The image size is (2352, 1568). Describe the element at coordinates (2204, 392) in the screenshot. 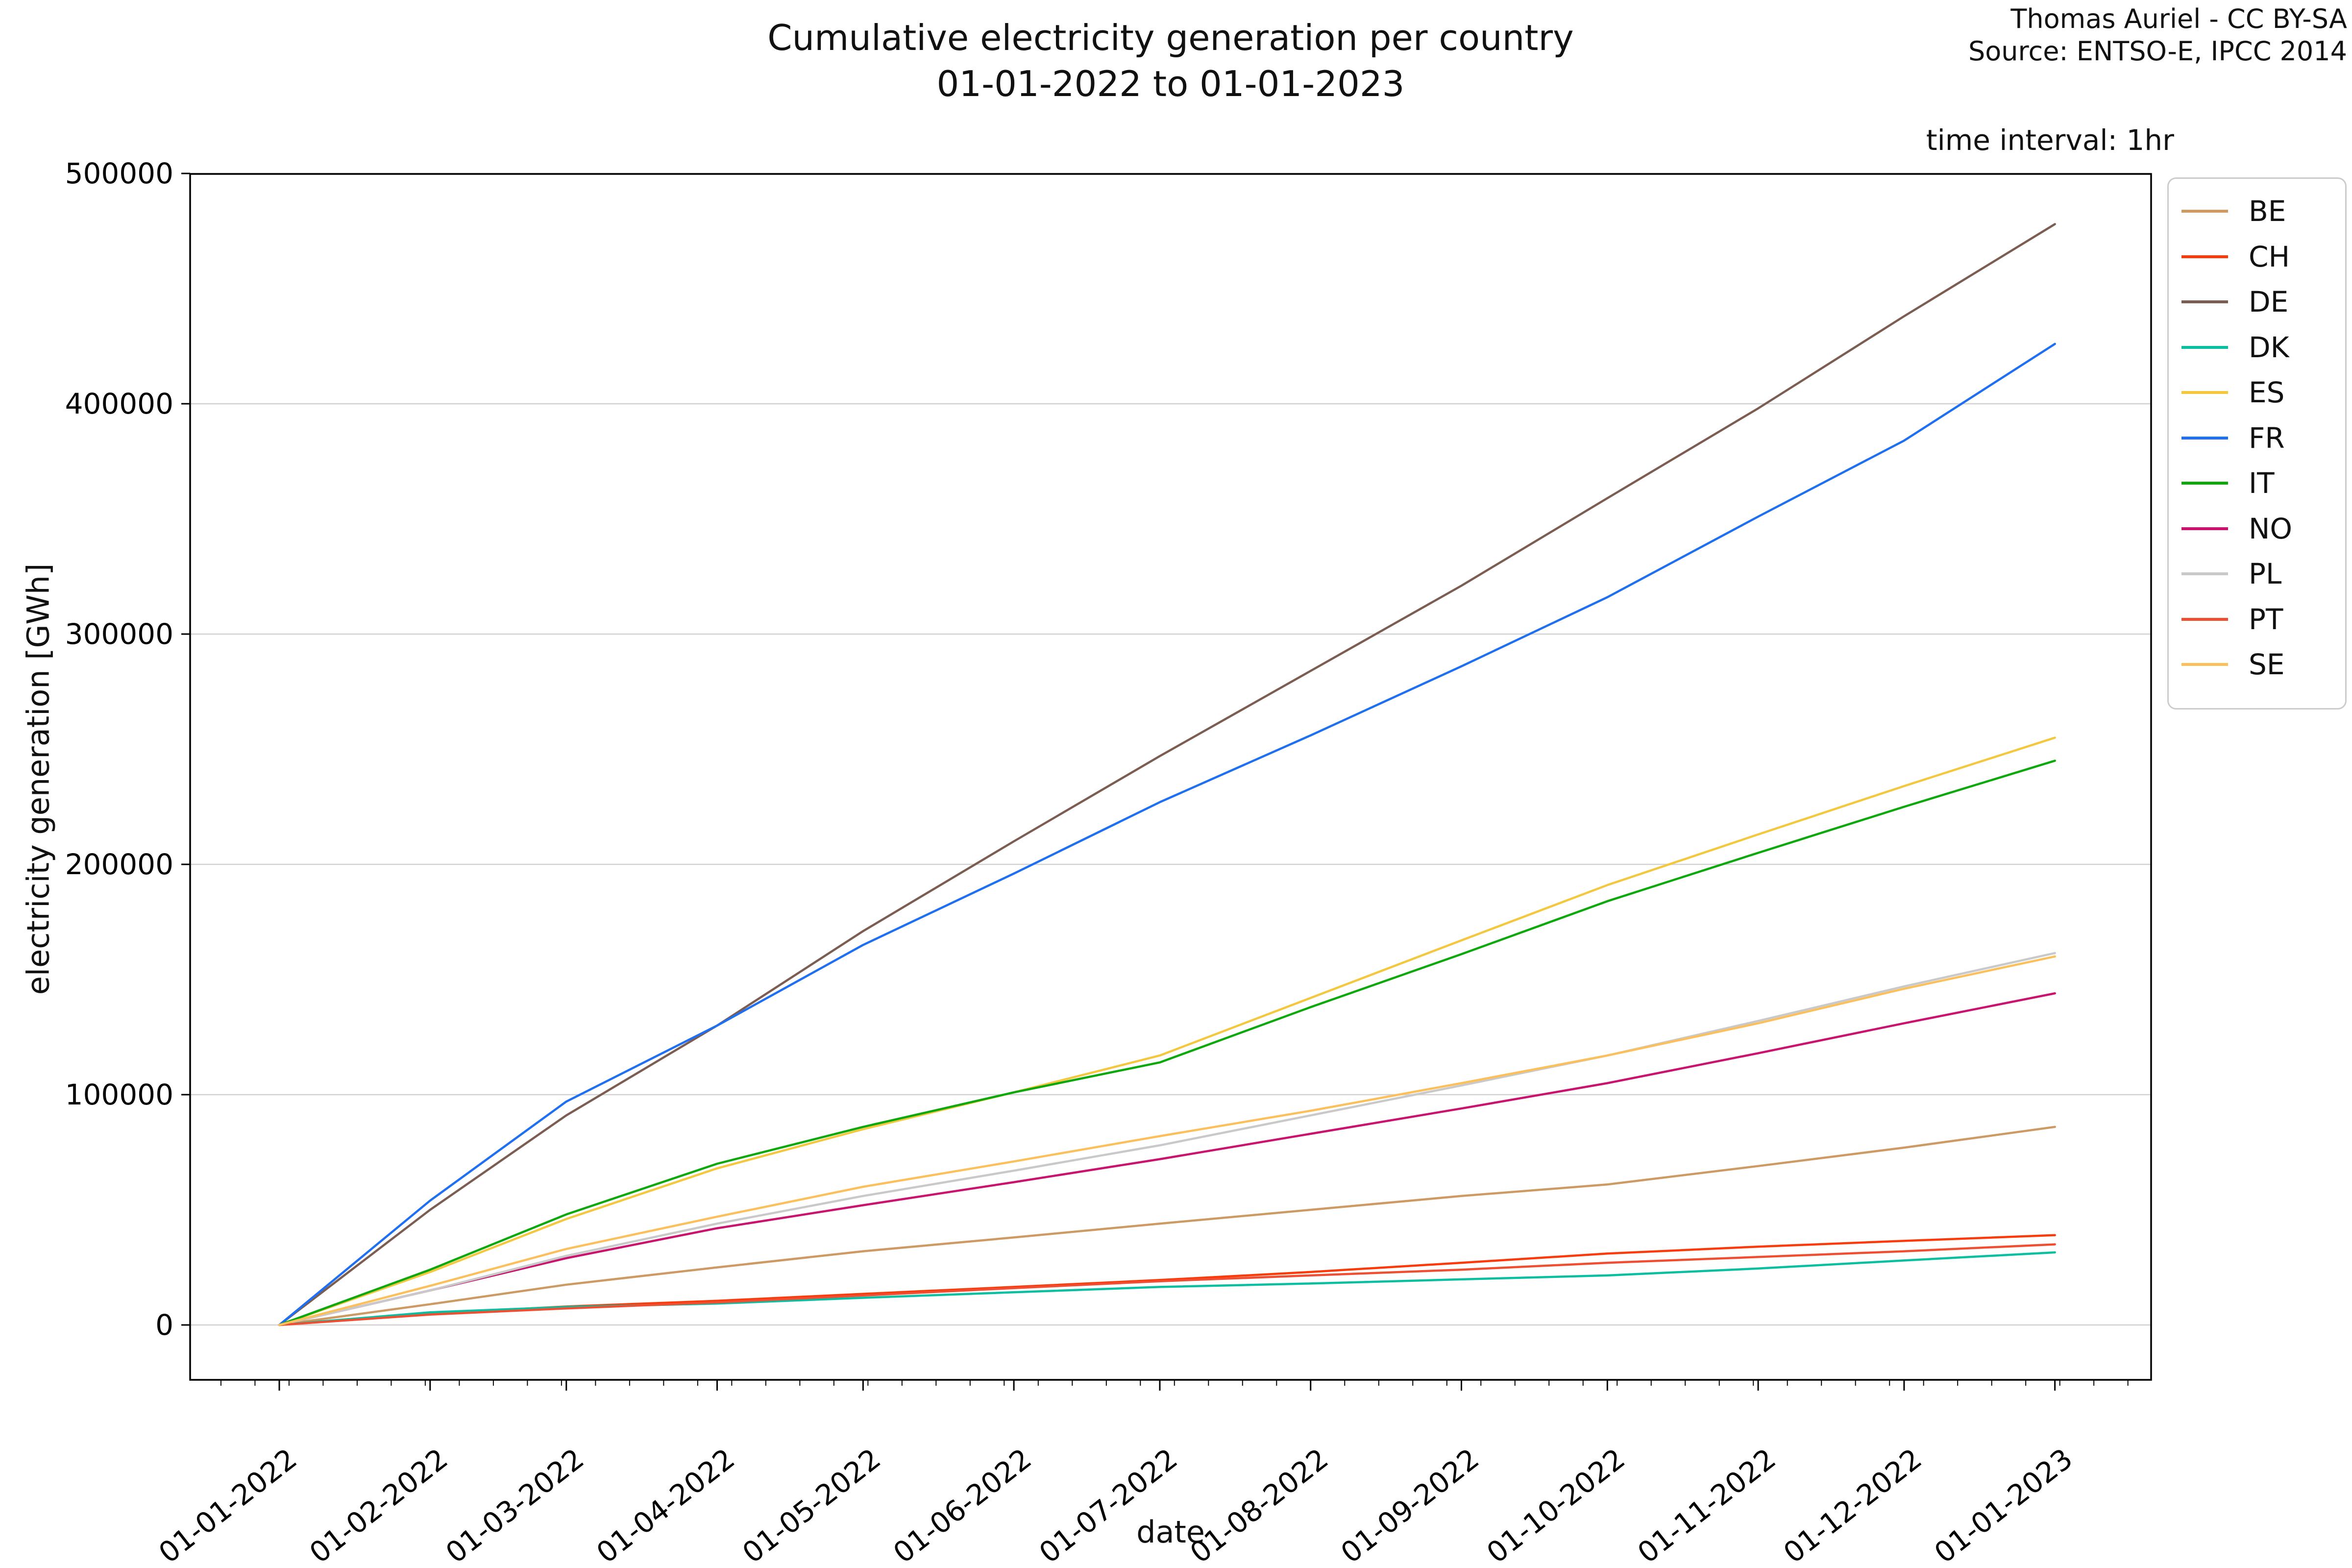

I see `legend-swatch-ES` at that location.